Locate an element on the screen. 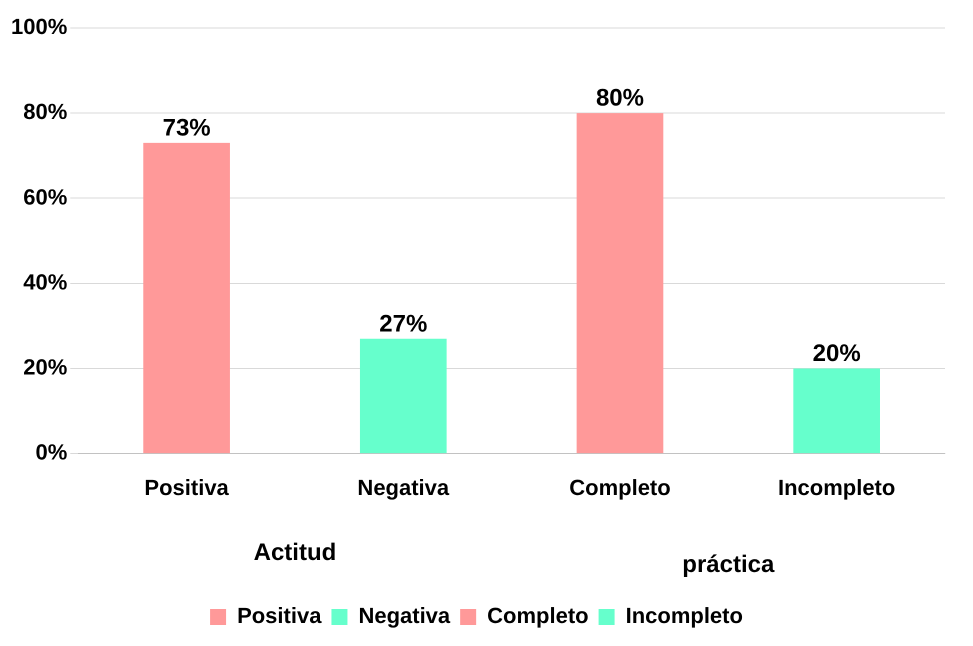 This screenshot has height=646, width=973. text: Actitud is located at coordinates (295, 552).